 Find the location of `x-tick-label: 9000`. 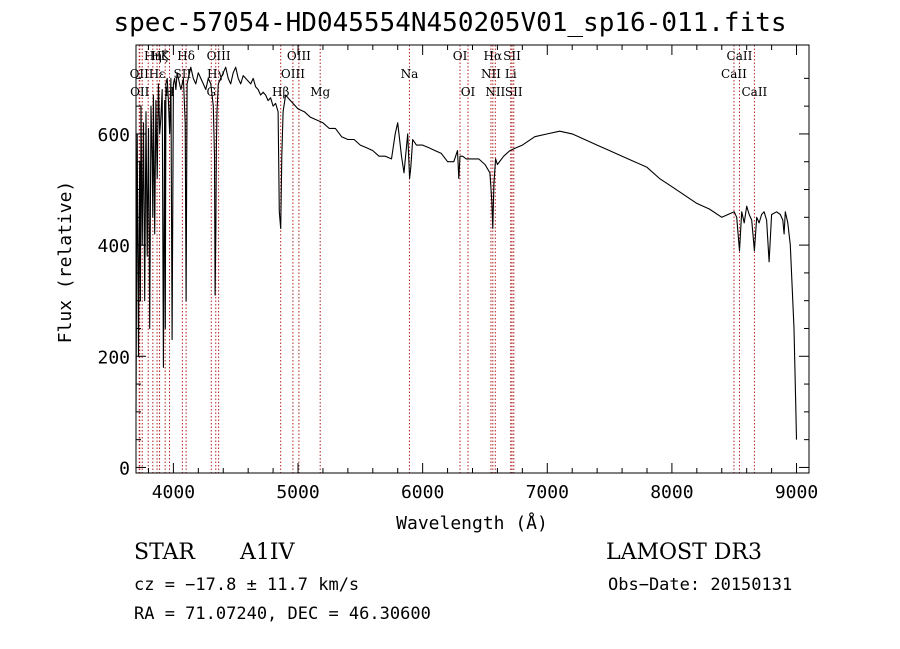

x-tick-label: 9000 is located at coordinates (796, 492).